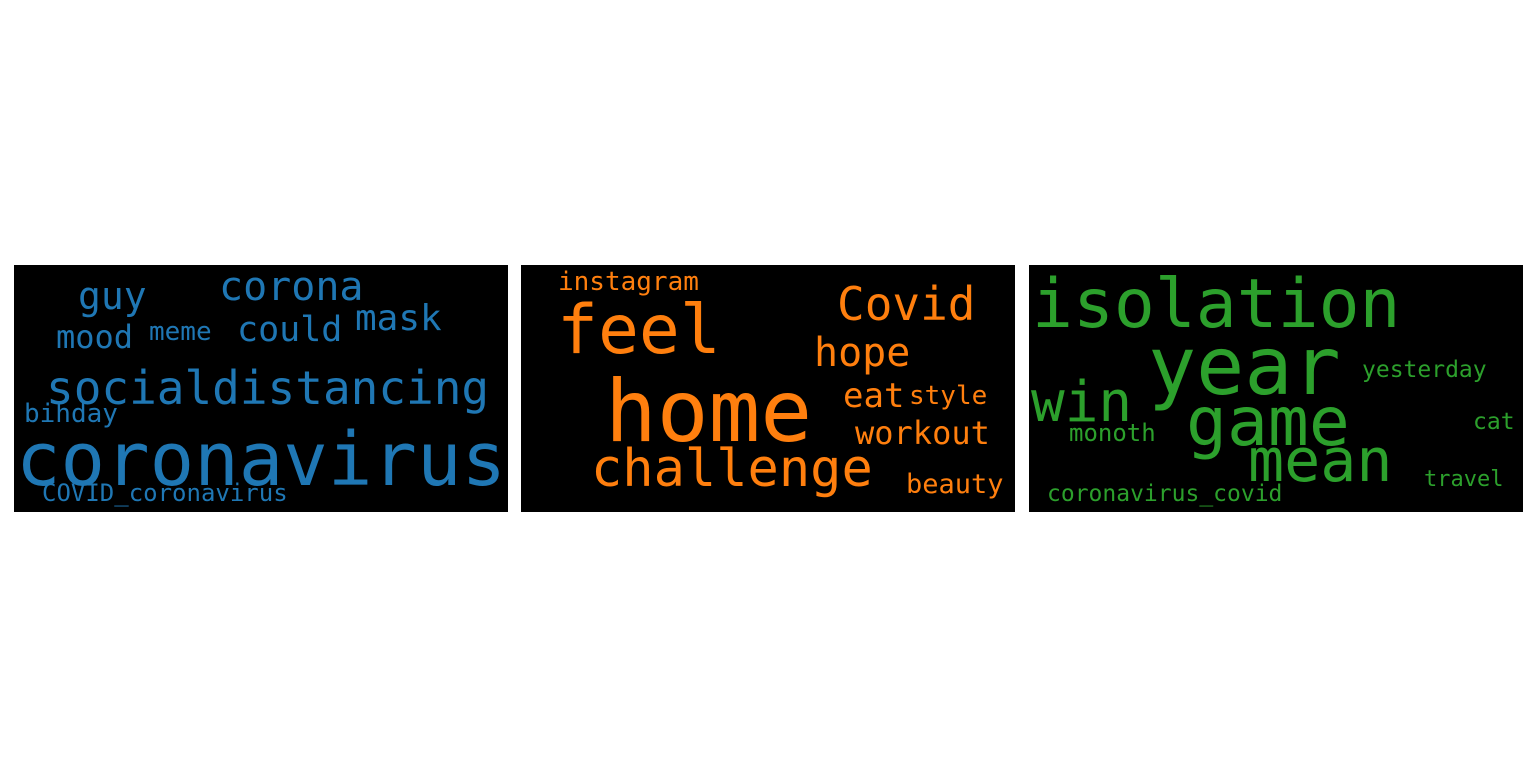  What do you see at coordinates (165, 493) in the screenshot?
I see `word-covid-coronavirus: COVID_coronavirus` at bounding box center [165, 493].